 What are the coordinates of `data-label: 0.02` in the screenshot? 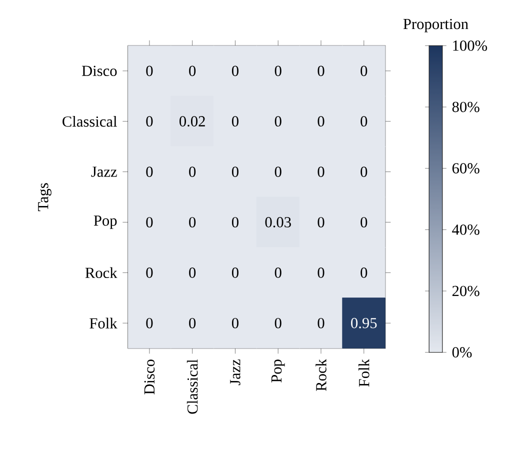 It's located at (192, 121).